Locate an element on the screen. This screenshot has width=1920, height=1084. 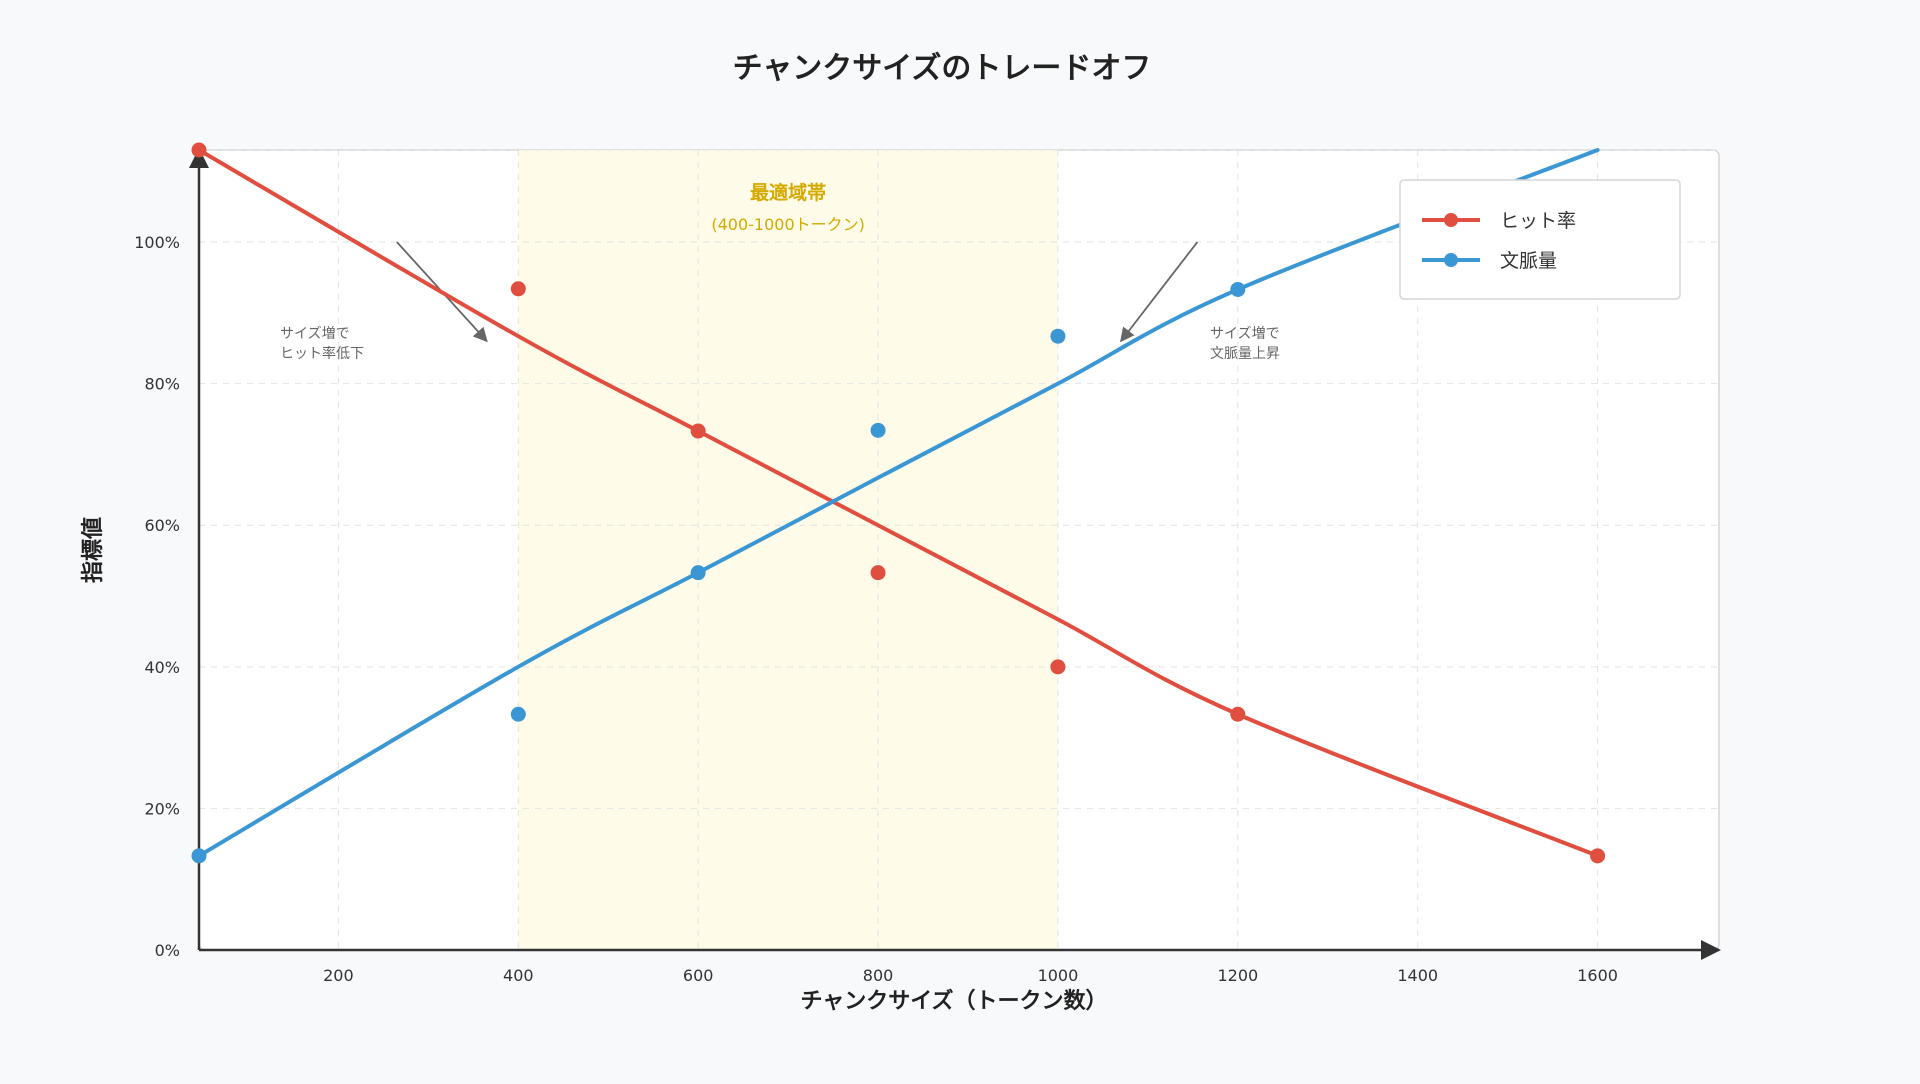
y-tick-label: 20% is located at coordinates (162, 808).